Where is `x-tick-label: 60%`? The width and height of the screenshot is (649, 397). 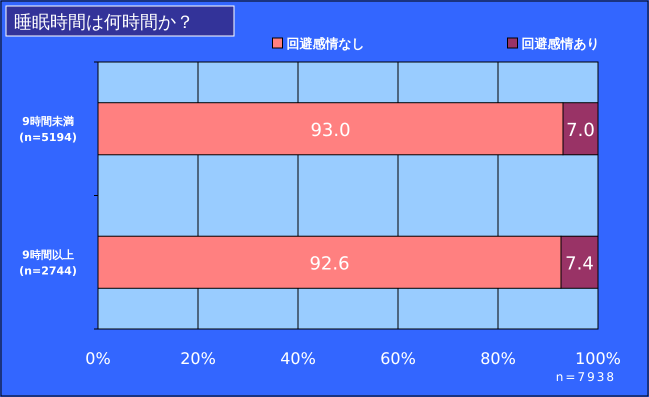
x-tick-label: 60% is located at coordinates (398, 358).